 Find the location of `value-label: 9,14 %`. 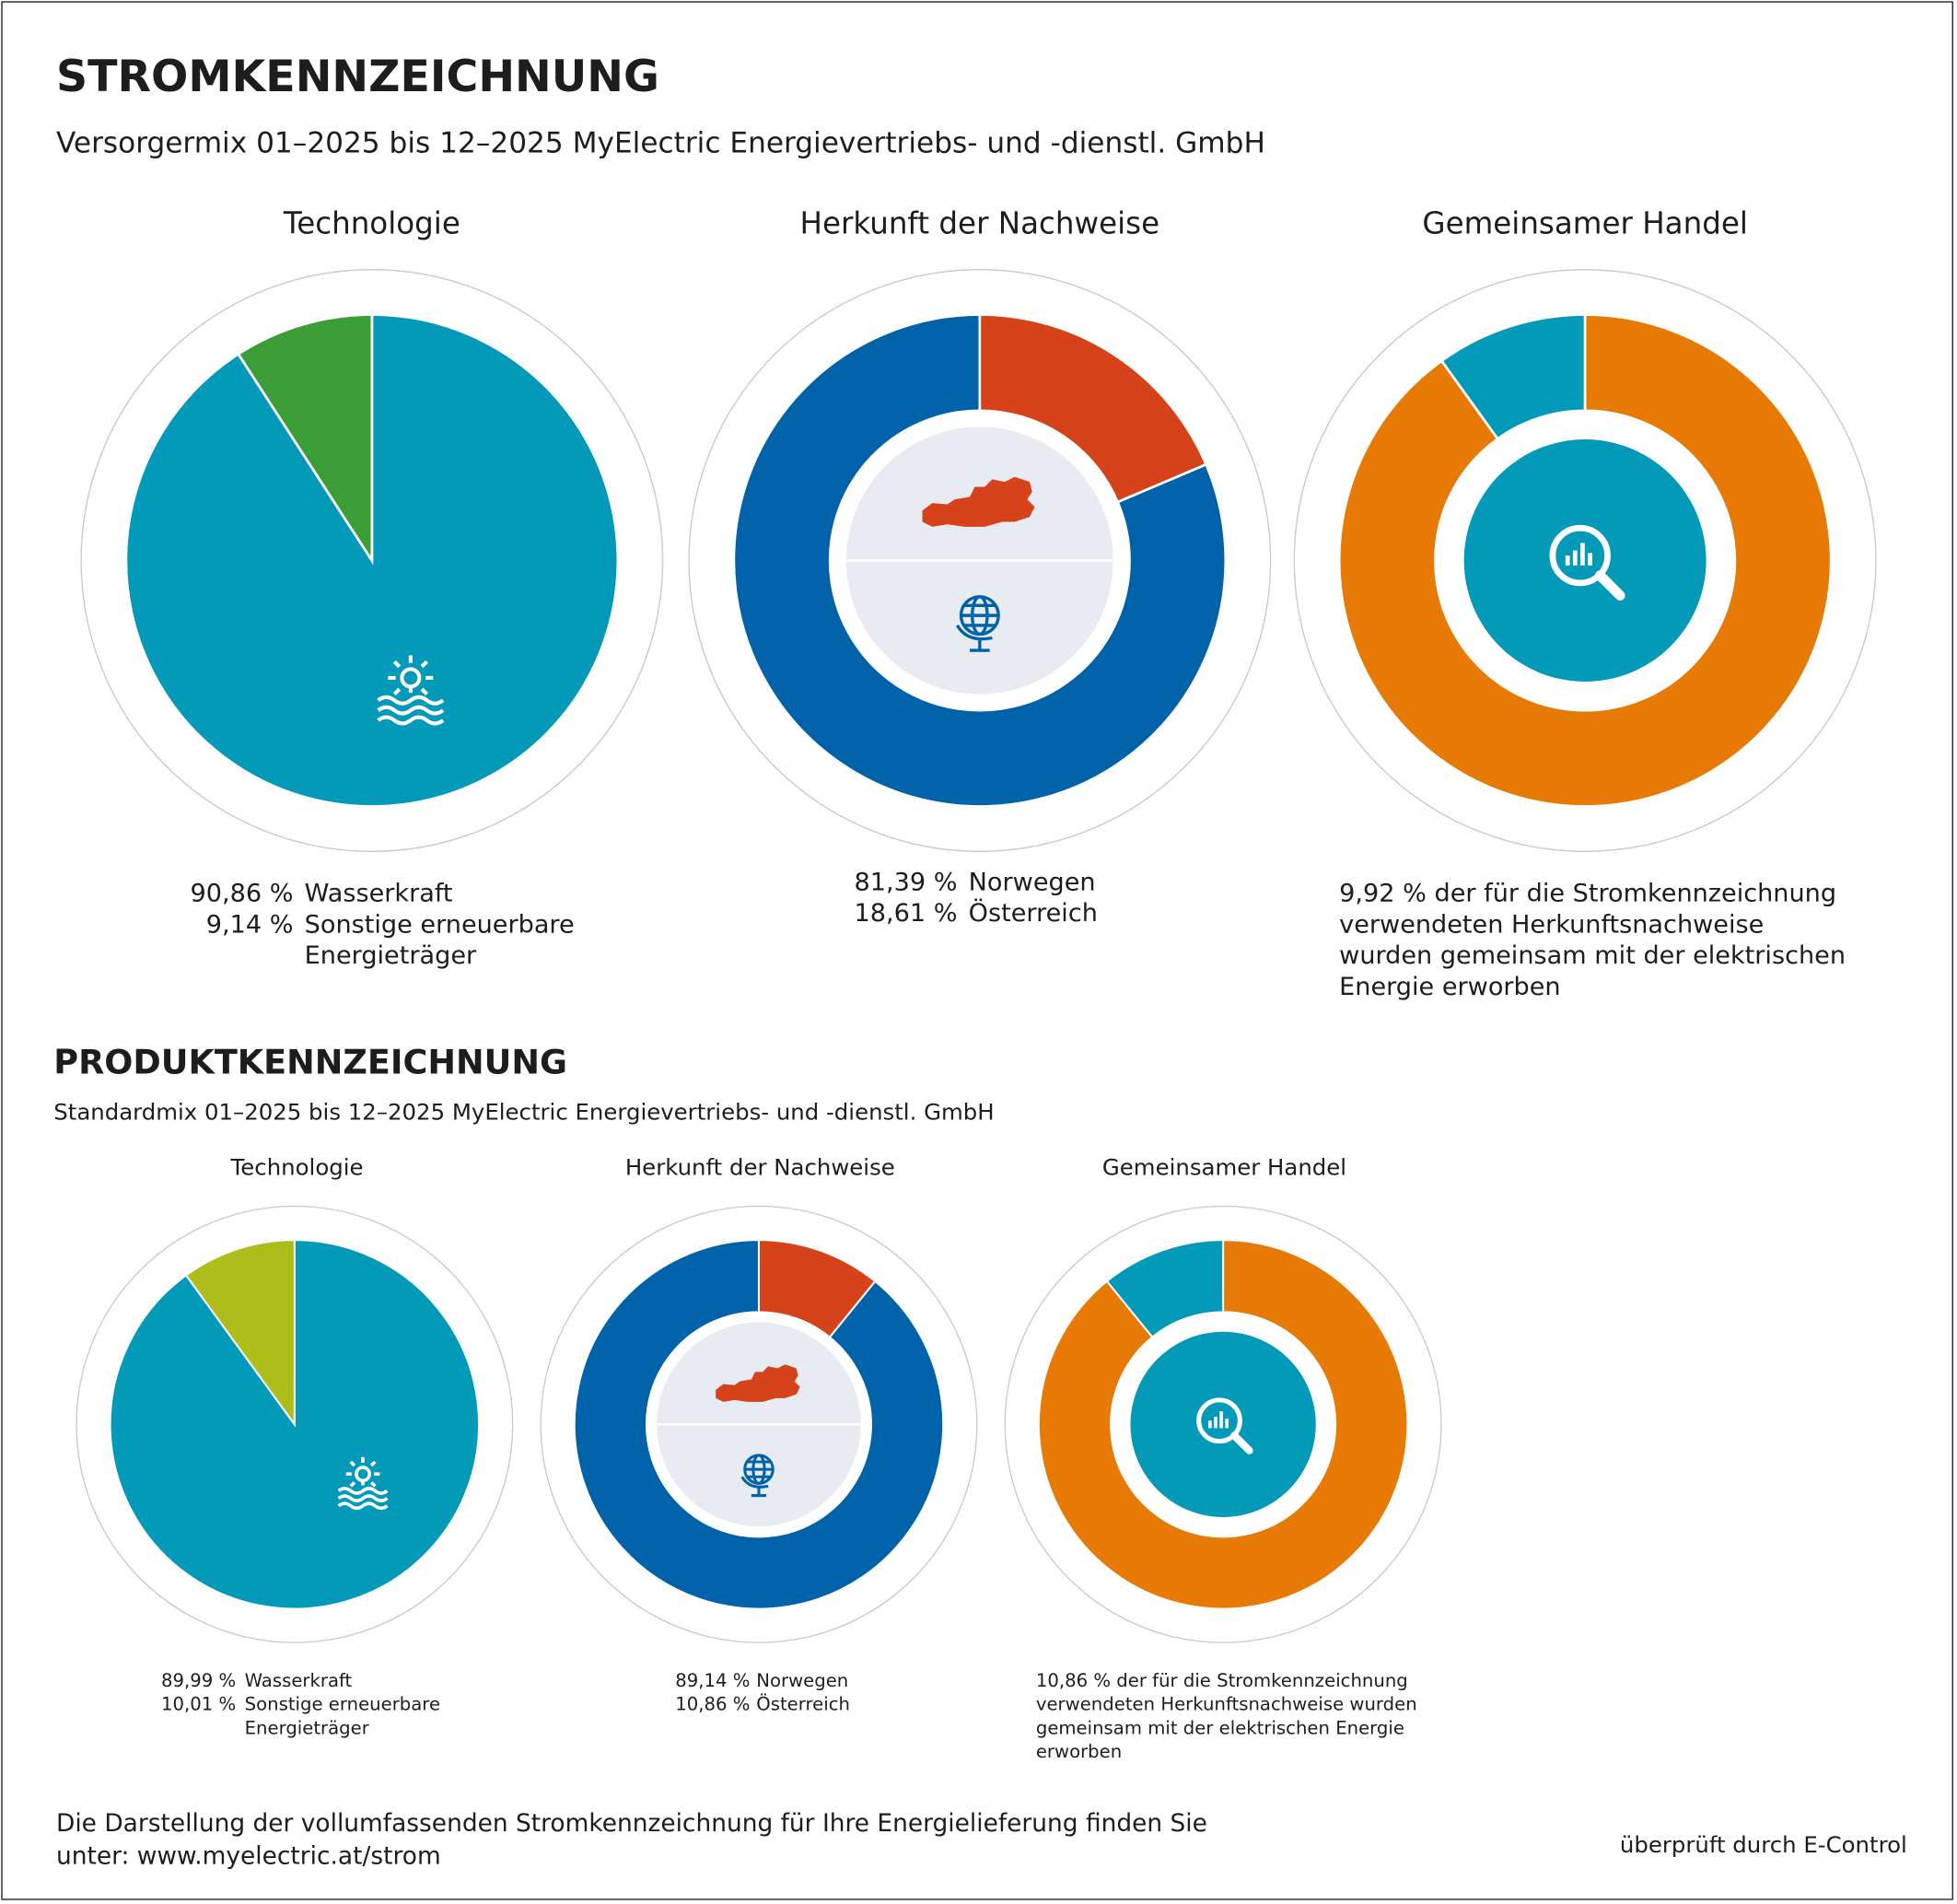

value-label: 9,14 % is located at coordinates (249, 924).